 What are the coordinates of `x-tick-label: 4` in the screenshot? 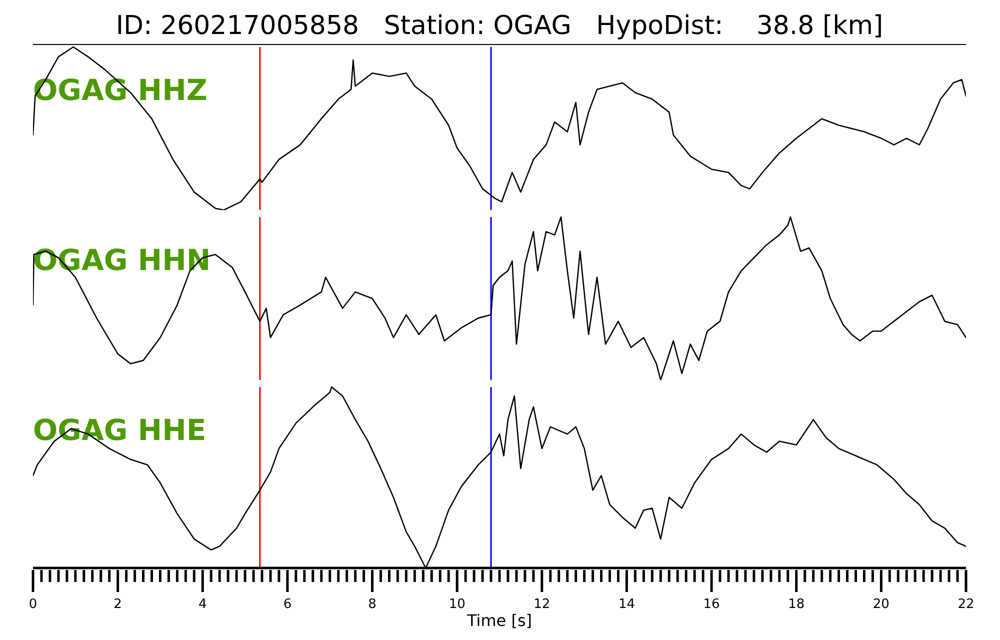 It's located at (202, 604).